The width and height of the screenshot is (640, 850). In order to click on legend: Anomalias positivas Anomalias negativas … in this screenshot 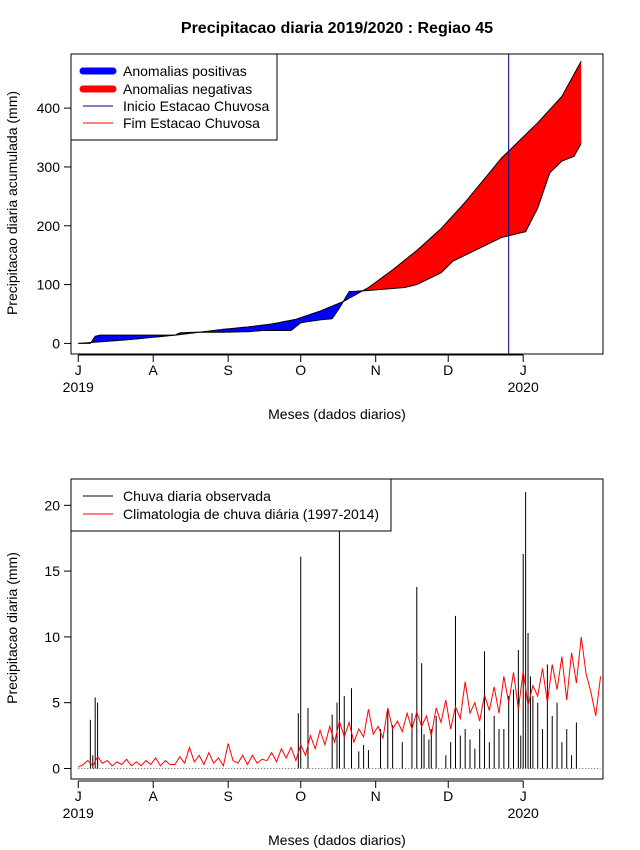, I will do `click(174, 97)`.